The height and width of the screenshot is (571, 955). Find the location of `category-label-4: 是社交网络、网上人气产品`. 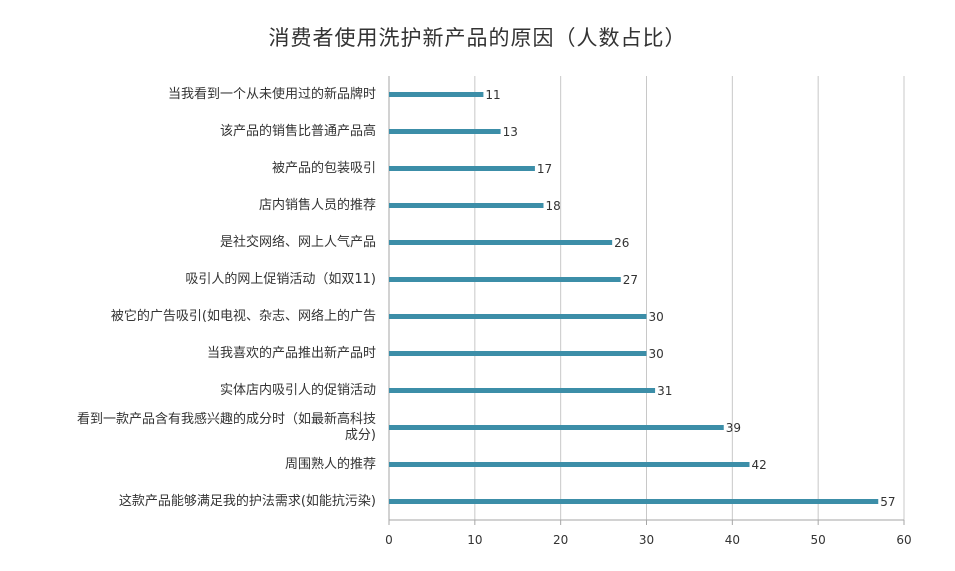

category-label-4: 是社交网络、网上人气产品 is located at coordinates (298, 242).